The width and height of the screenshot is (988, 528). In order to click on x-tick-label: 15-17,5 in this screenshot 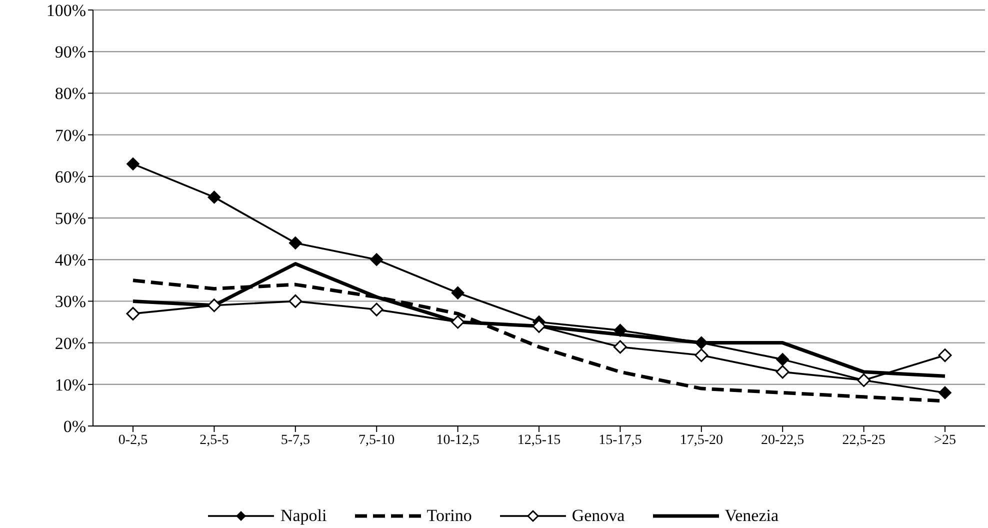, I will do `click(620, 440)`.